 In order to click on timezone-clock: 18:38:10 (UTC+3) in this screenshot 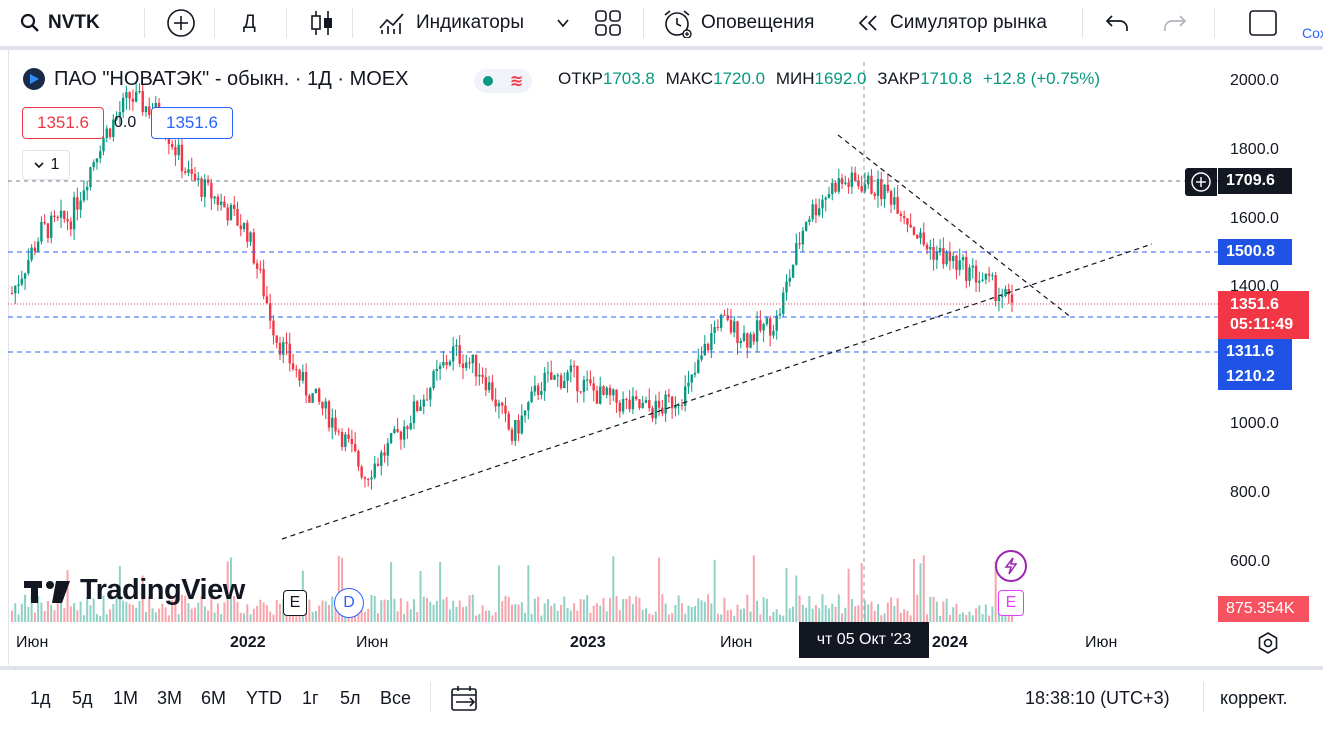, I will do `click(1097, 697)`.